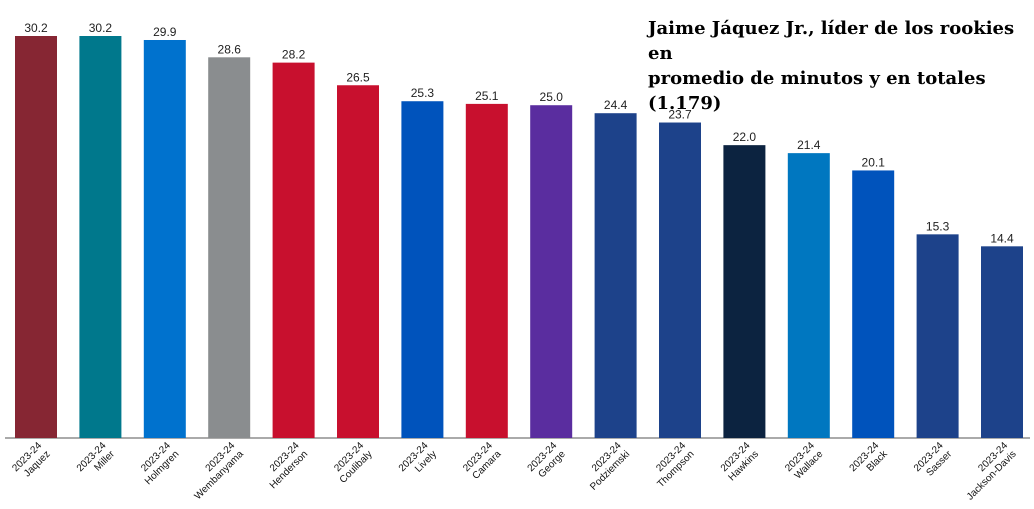 Image resolution: width=1034 pixels, height=509 pixels. What do you see at coordinates (547, 461) in the screenshot?
I see `tick-label-george: 2023-24George` at bounding box center [547, 461].